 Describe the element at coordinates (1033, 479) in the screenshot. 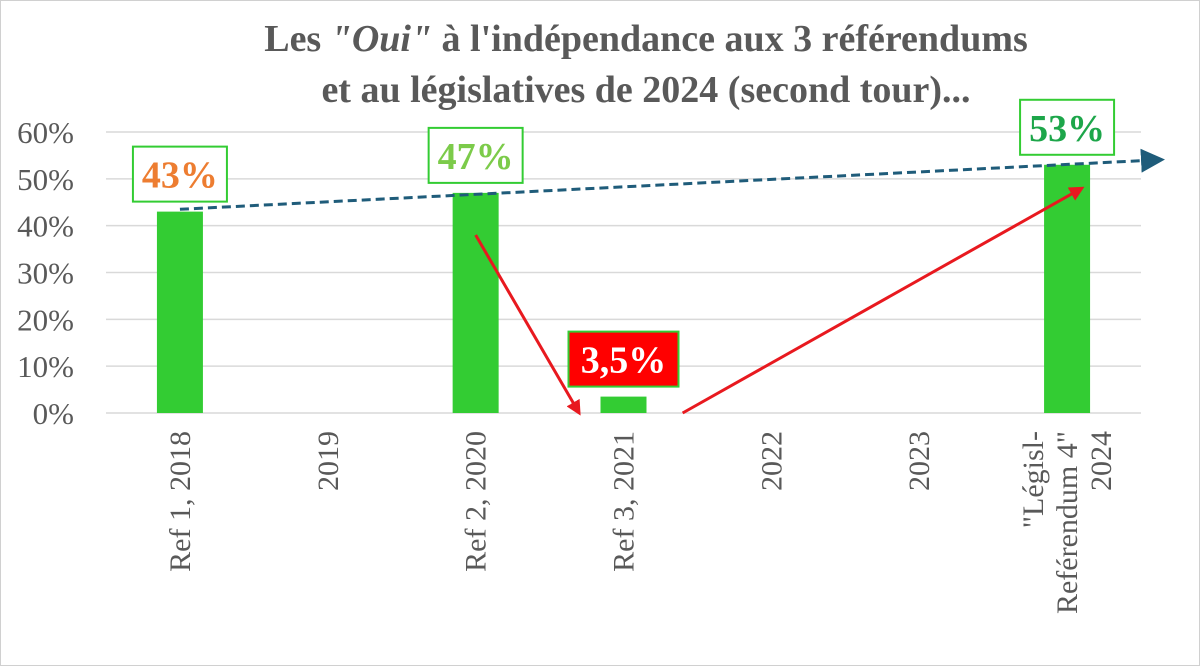

I see `x-category-label-line: "Législ-` at that location.